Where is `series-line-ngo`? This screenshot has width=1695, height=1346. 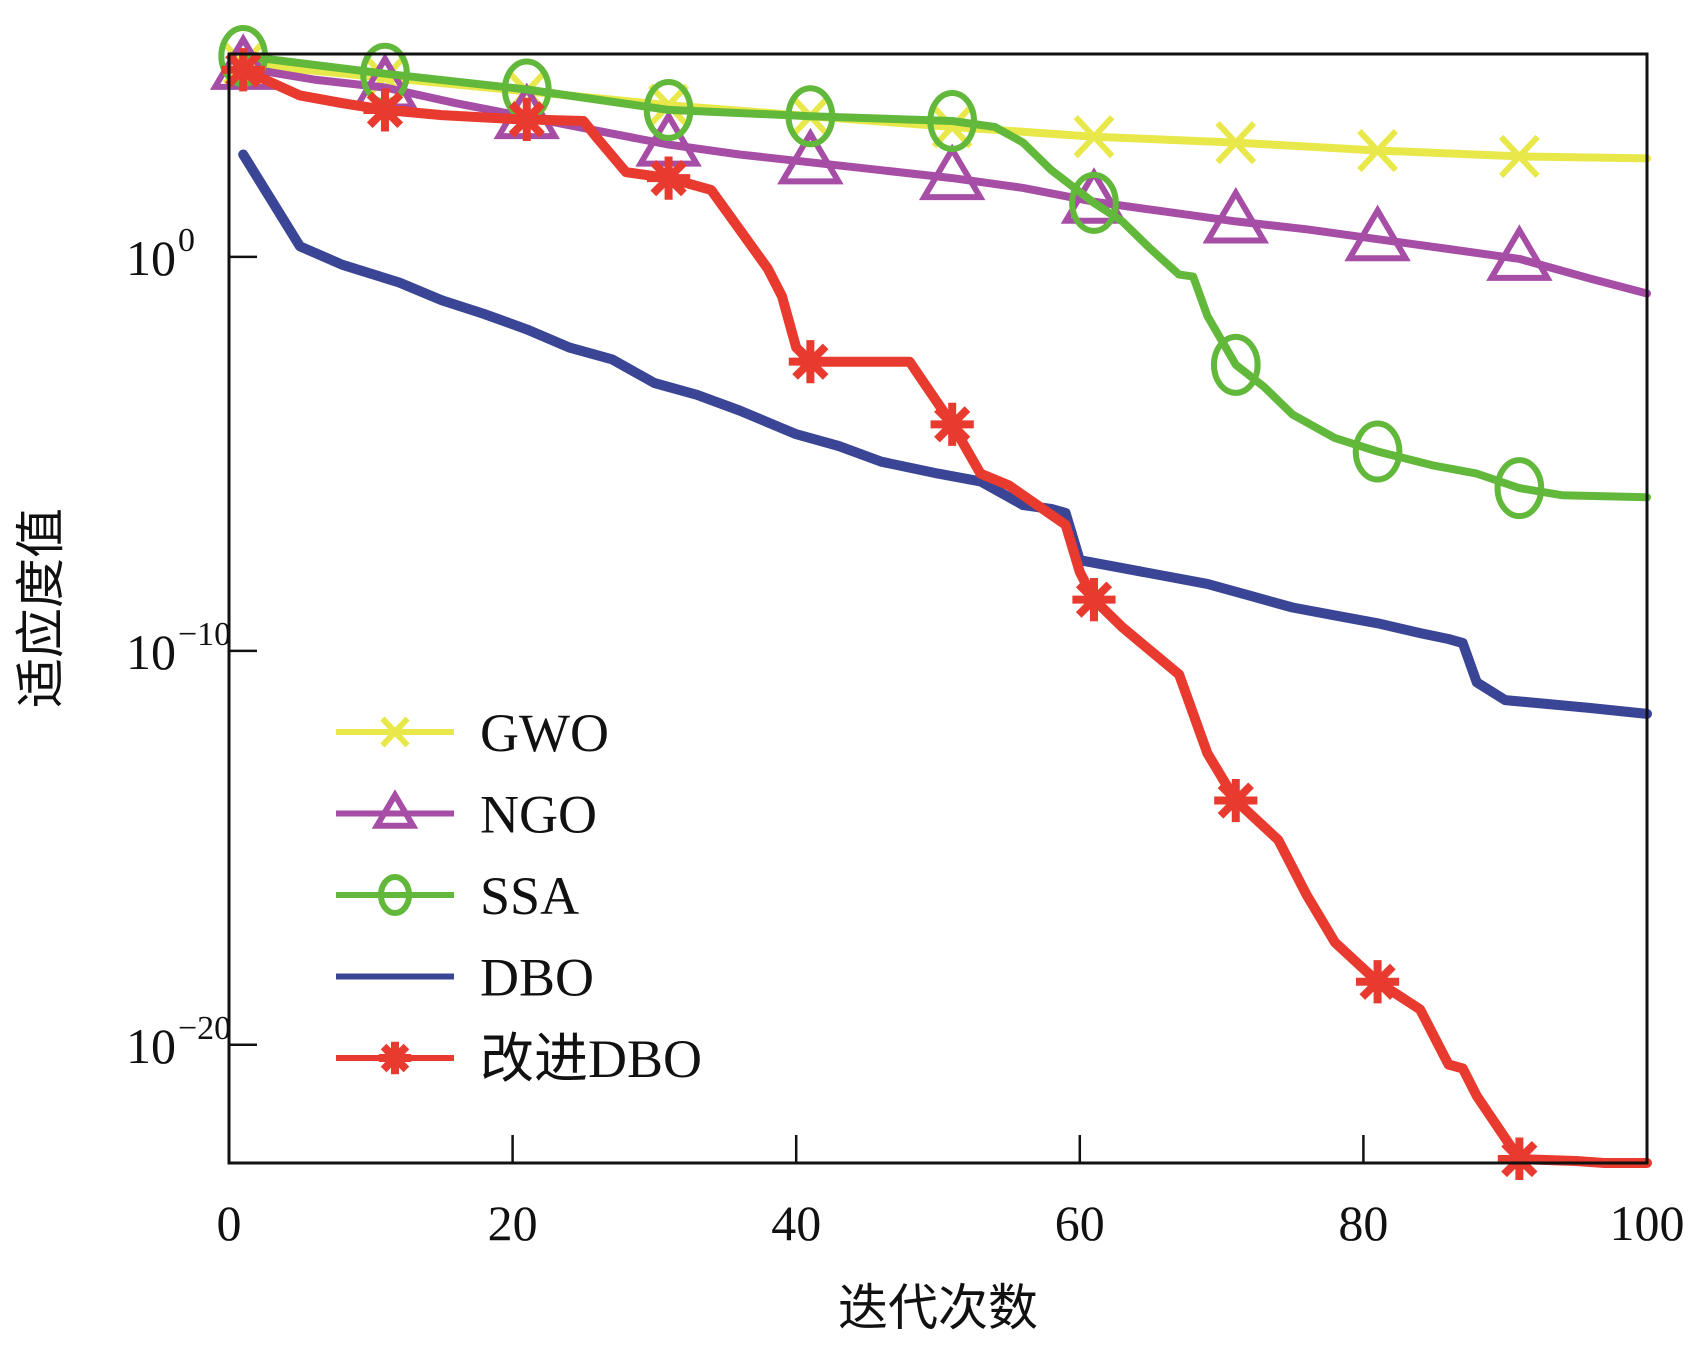 series-line-ngo is located at coordinates (945, 180).